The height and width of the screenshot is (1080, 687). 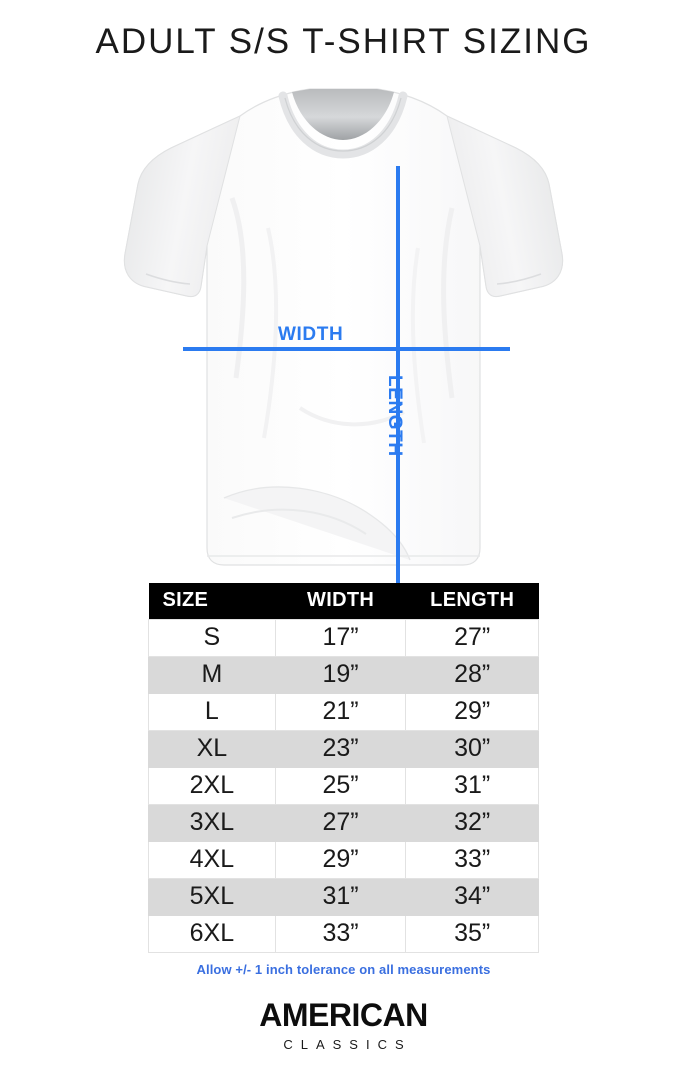 What do you see at coordinates (212, 785) in the screenshot?
I see `cell-size: 2XL` at bounding box center [212, 785].